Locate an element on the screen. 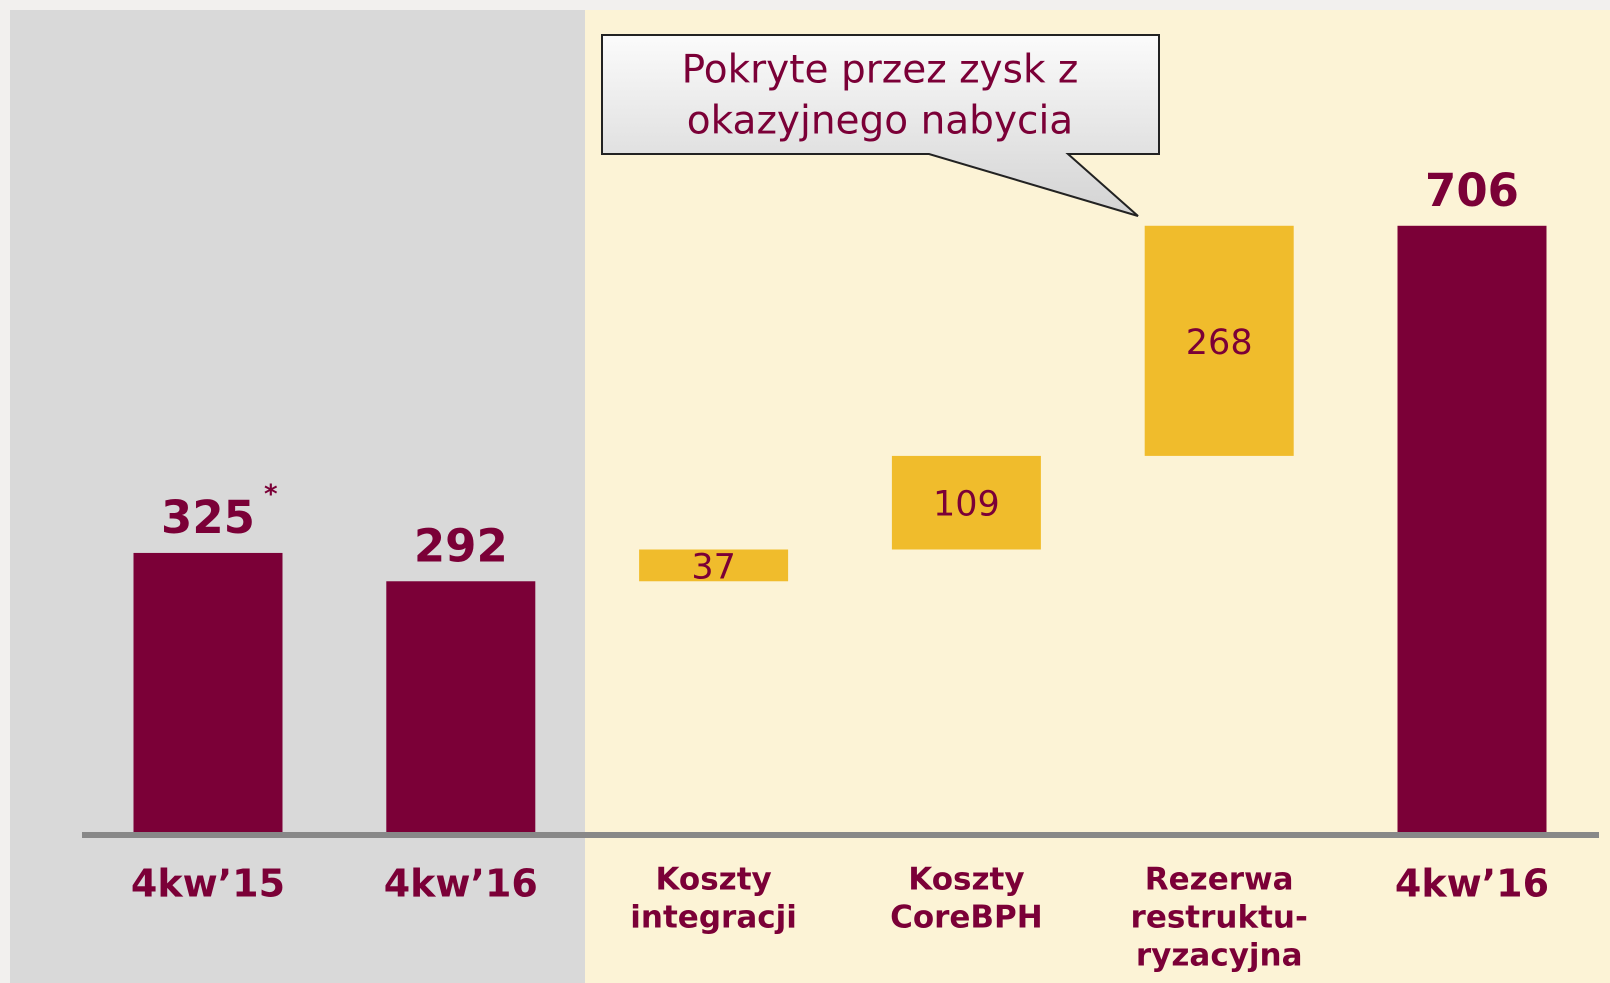 This screenshot has height=983, width=1610. callout-box is located at coordinates (880, 125).